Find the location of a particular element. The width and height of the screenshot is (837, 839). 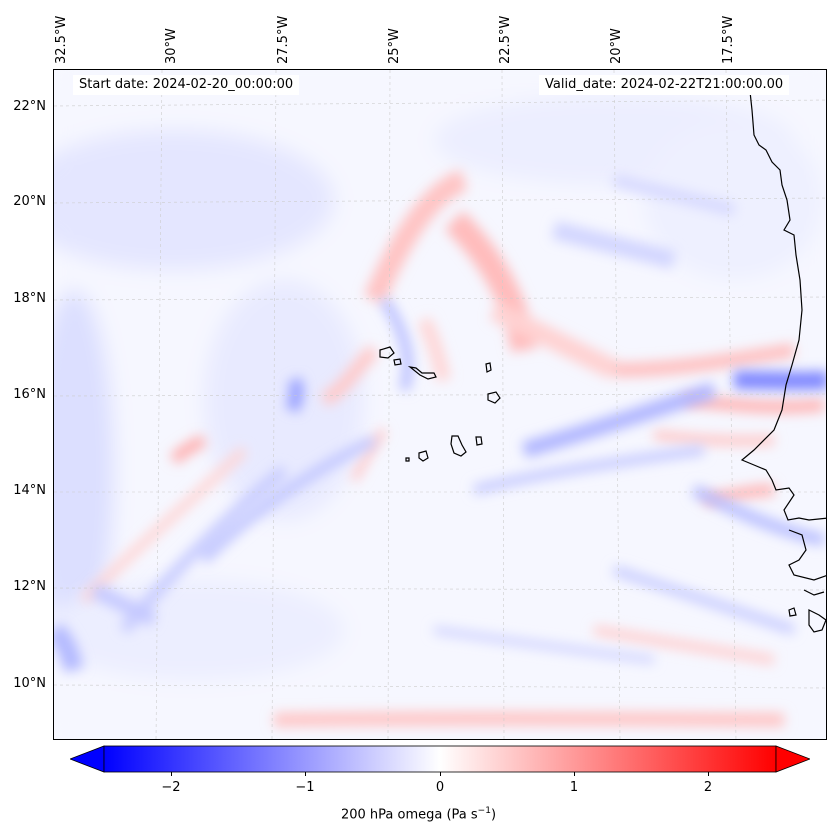

island-sao-nicolau is located at coordinates (422, 373).